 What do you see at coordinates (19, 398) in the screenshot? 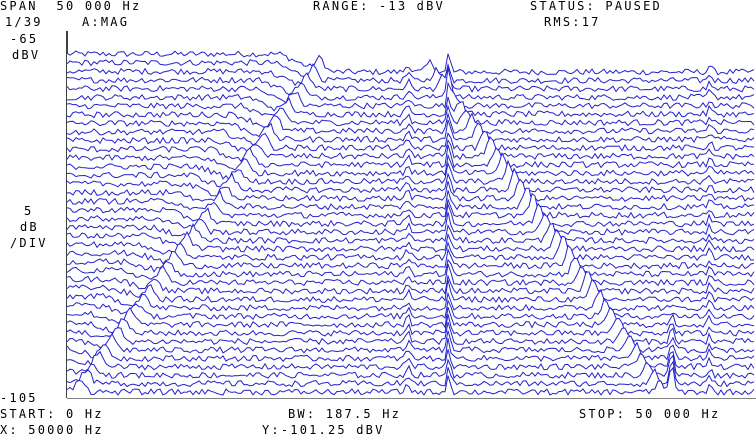
I see `y-bottom-value: -105` at bounding box center [19, 398].